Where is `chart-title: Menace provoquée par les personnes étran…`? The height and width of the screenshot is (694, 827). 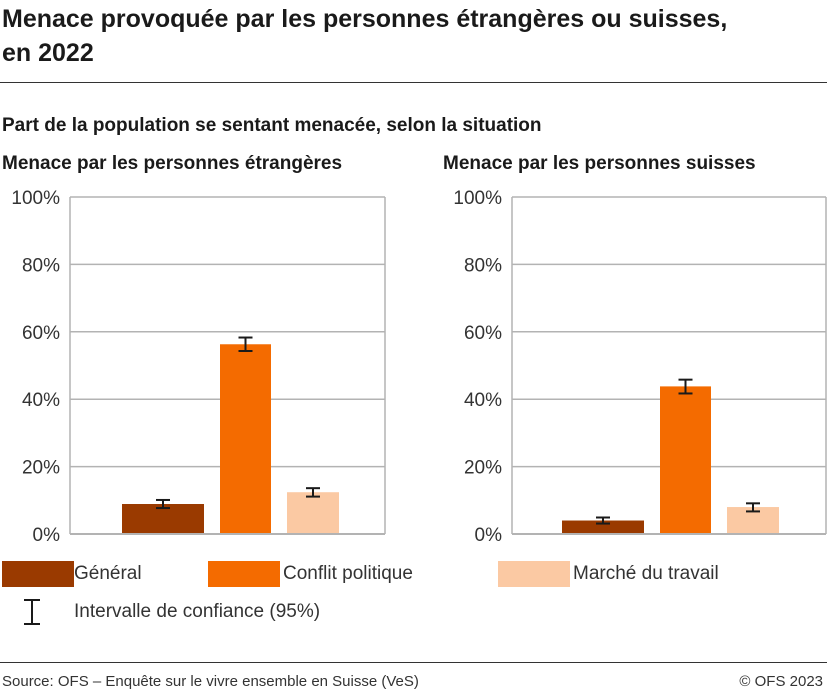 chart-title: Menace provoquée par les personnes étran… is located at coordinates (365, 36).